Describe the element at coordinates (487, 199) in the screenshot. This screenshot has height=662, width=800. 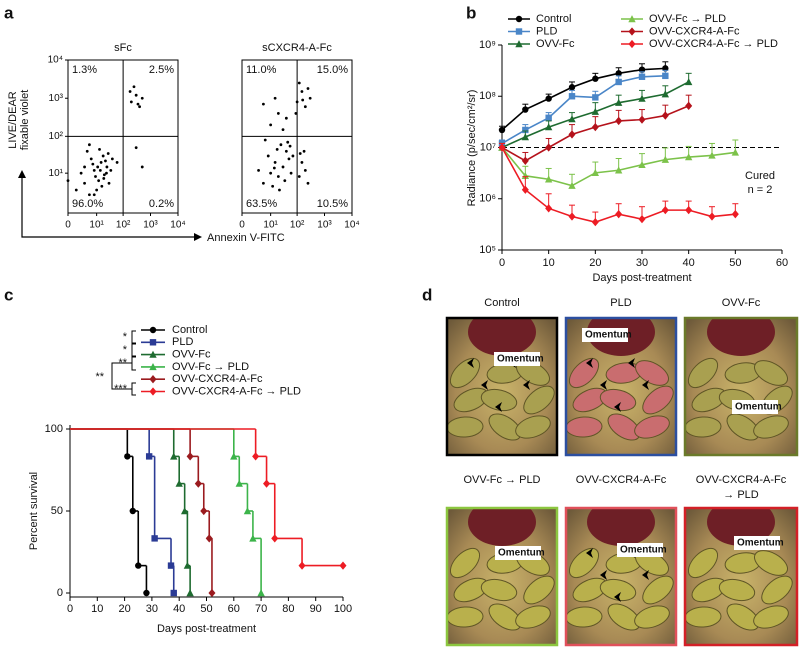
I see `y-tick-label: 10⁶` at that location.